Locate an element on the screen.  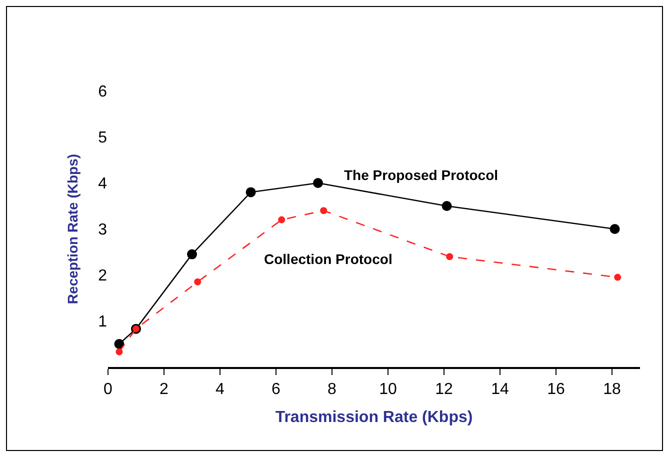
y-tick-label: 1 is located at coordinates (103, 322).